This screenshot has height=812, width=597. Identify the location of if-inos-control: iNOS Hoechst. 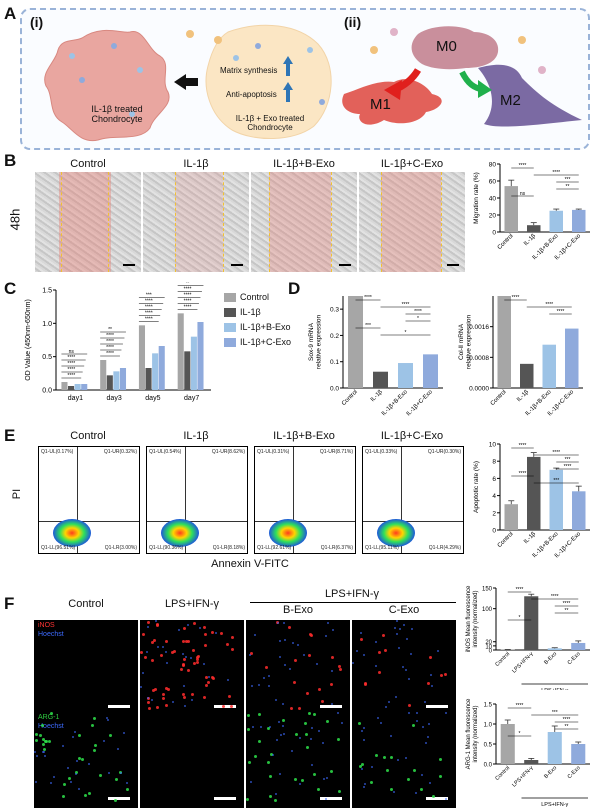
(86, 668).